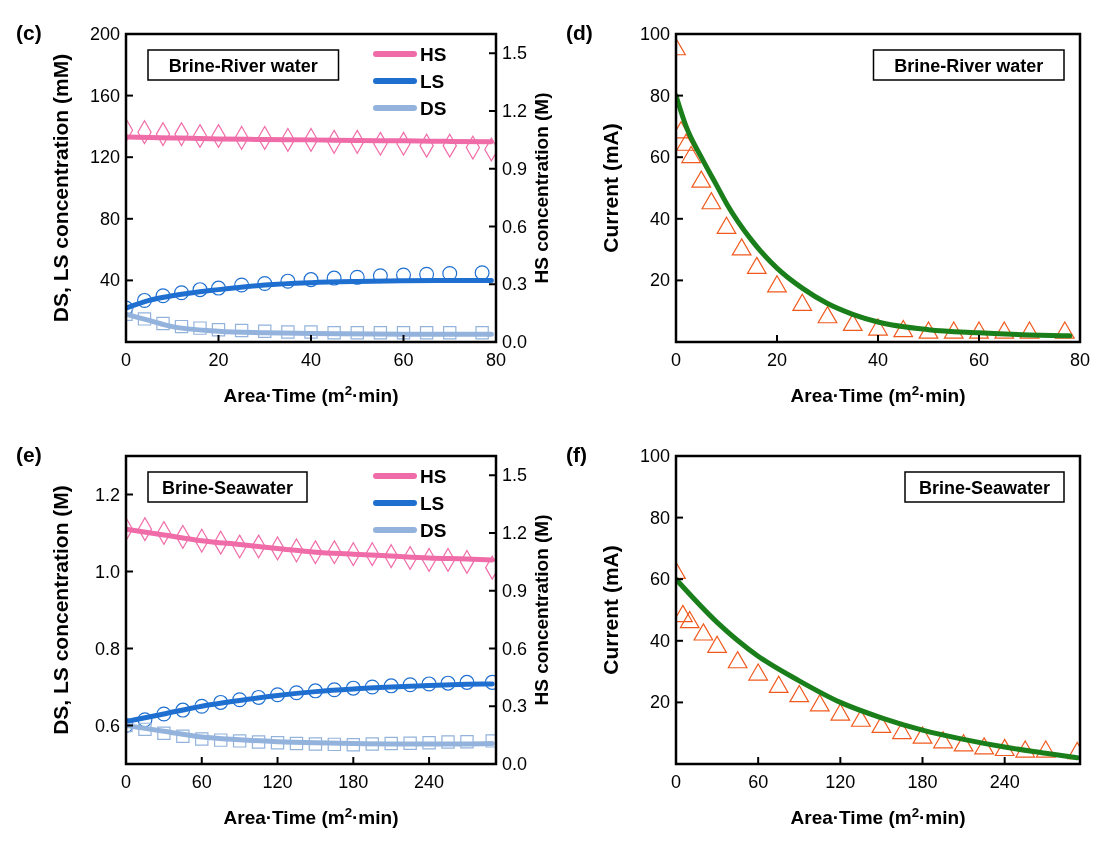 This screenshot has width=1118, height=861. Describe the element at coordinates (515, 342) in the screenshot. I see `y2-tick-label: 0.0` at that location.